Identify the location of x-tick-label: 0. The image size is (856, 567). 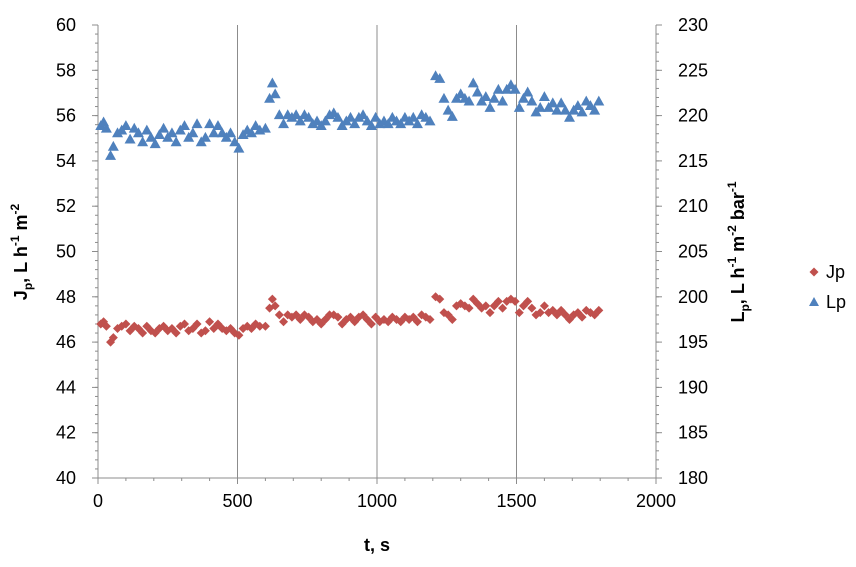
(98, 501).